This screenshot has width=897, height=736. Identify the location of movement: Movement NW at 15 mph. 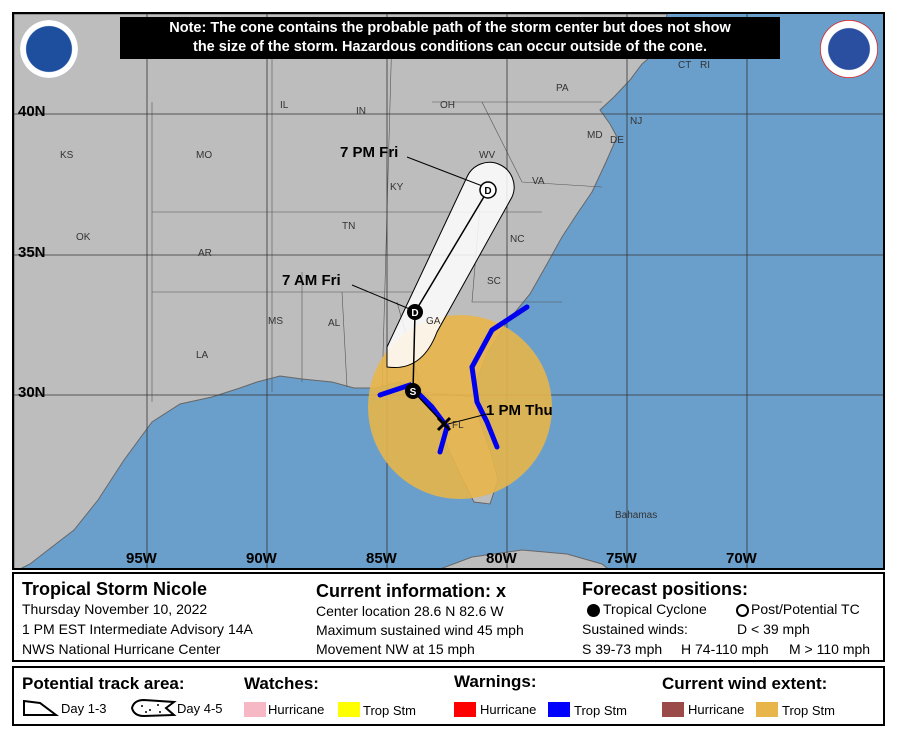
(395, 649).